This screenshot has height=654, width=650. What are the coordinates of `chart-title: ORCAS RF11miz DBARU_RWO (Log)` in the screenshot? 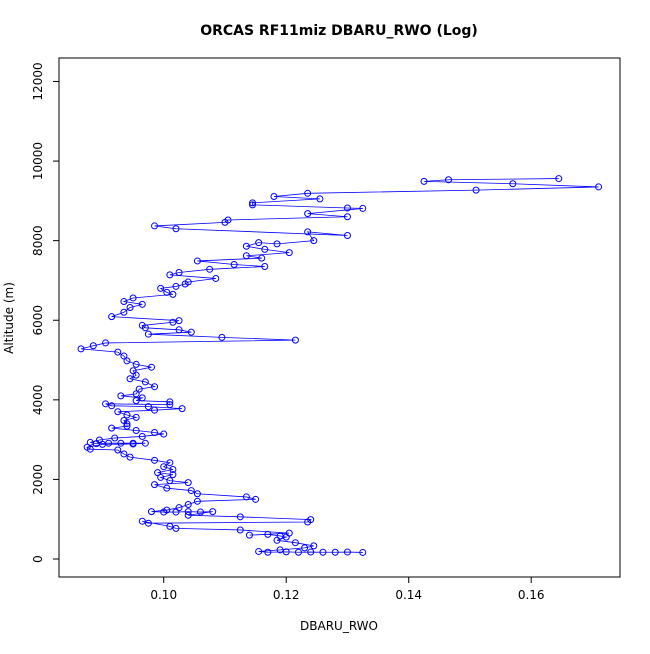 It's located at (339, 31).